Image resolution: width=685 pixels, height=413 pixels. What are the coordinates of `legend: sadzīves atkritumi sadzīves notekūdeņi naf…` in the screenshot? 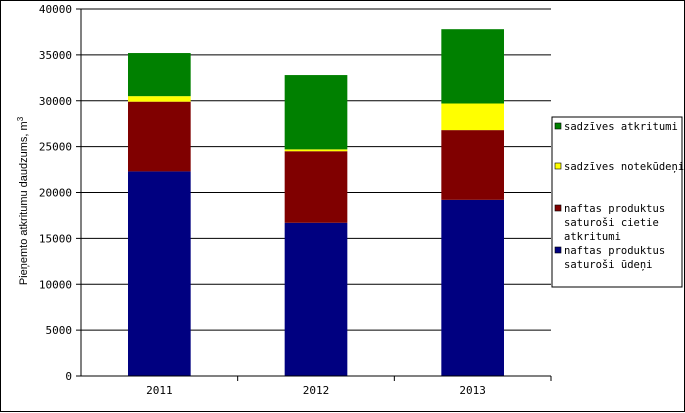 It's located at (617, 202).